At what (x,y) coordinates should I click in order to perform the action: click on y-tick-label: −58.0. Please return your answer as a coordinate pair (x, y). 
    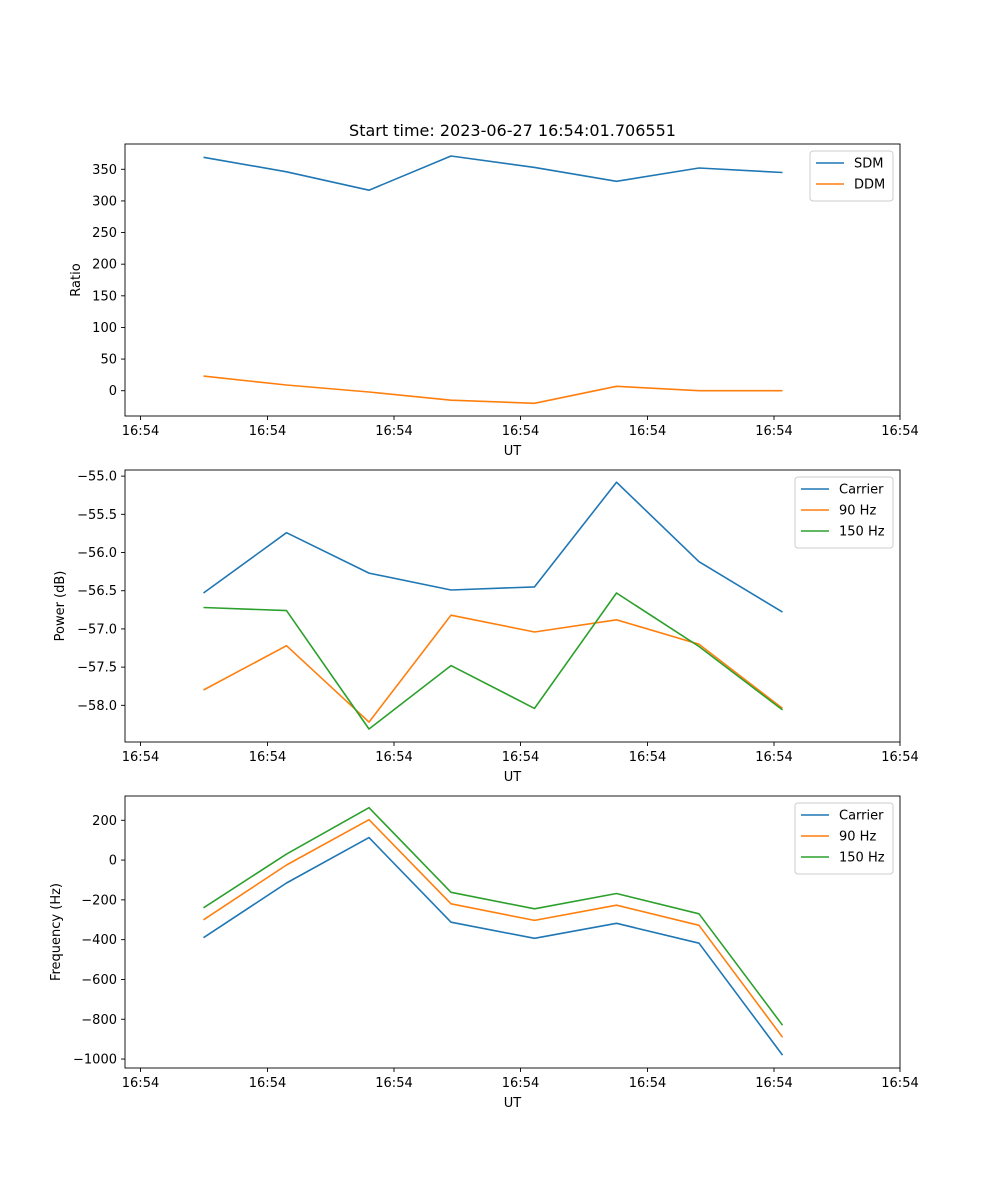
    Looking at the image, I should click on (97, 706).